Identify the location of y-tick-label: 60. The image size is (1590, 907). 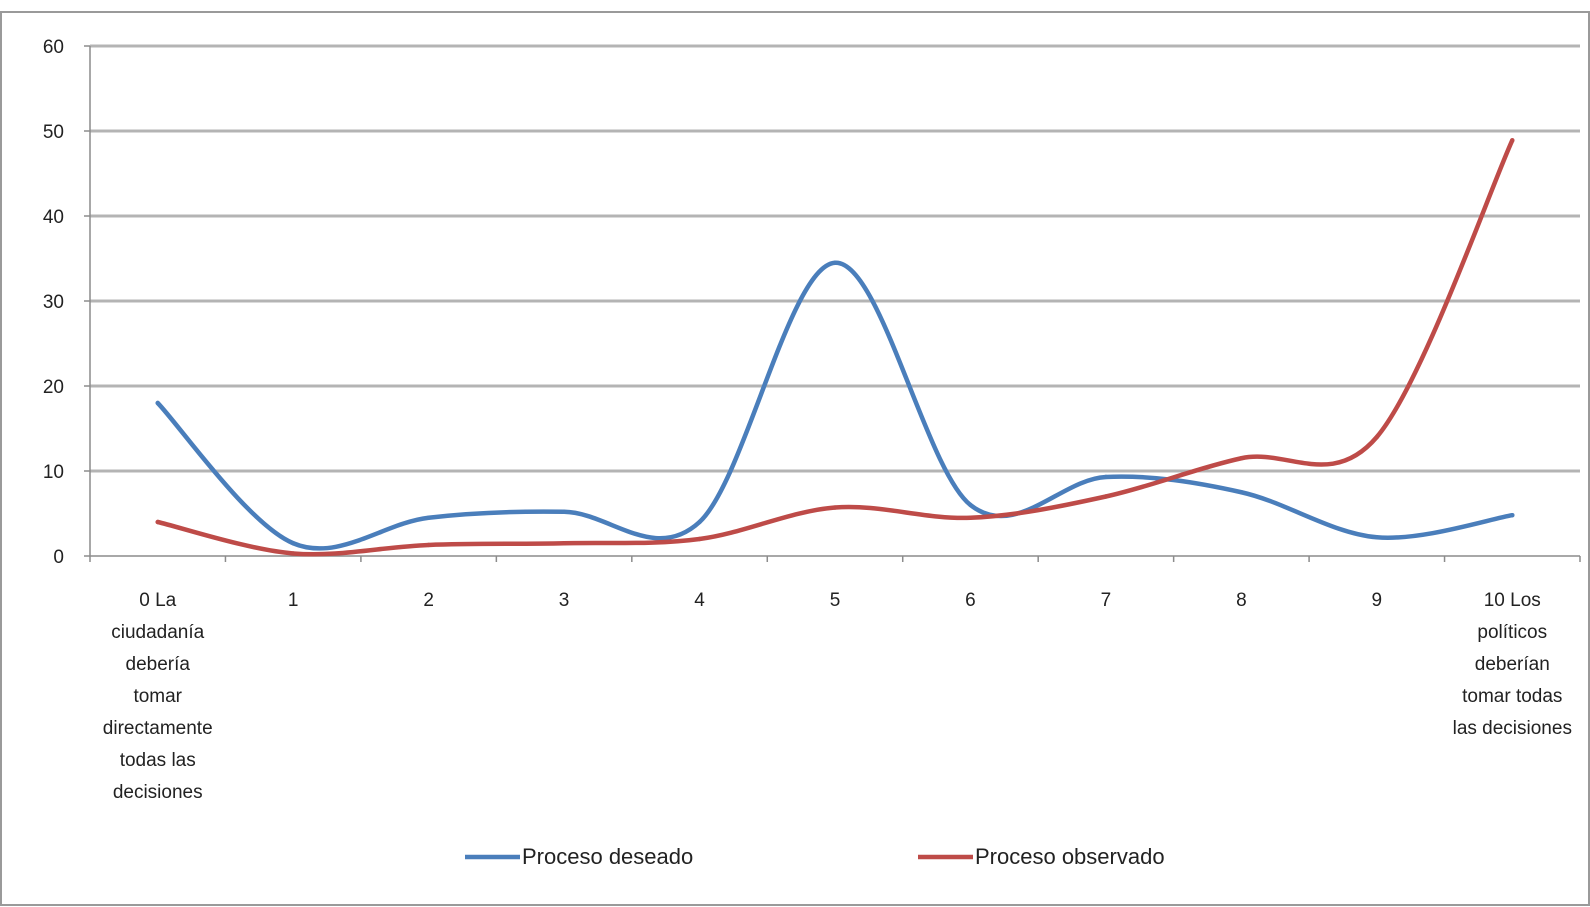
(53, 47).